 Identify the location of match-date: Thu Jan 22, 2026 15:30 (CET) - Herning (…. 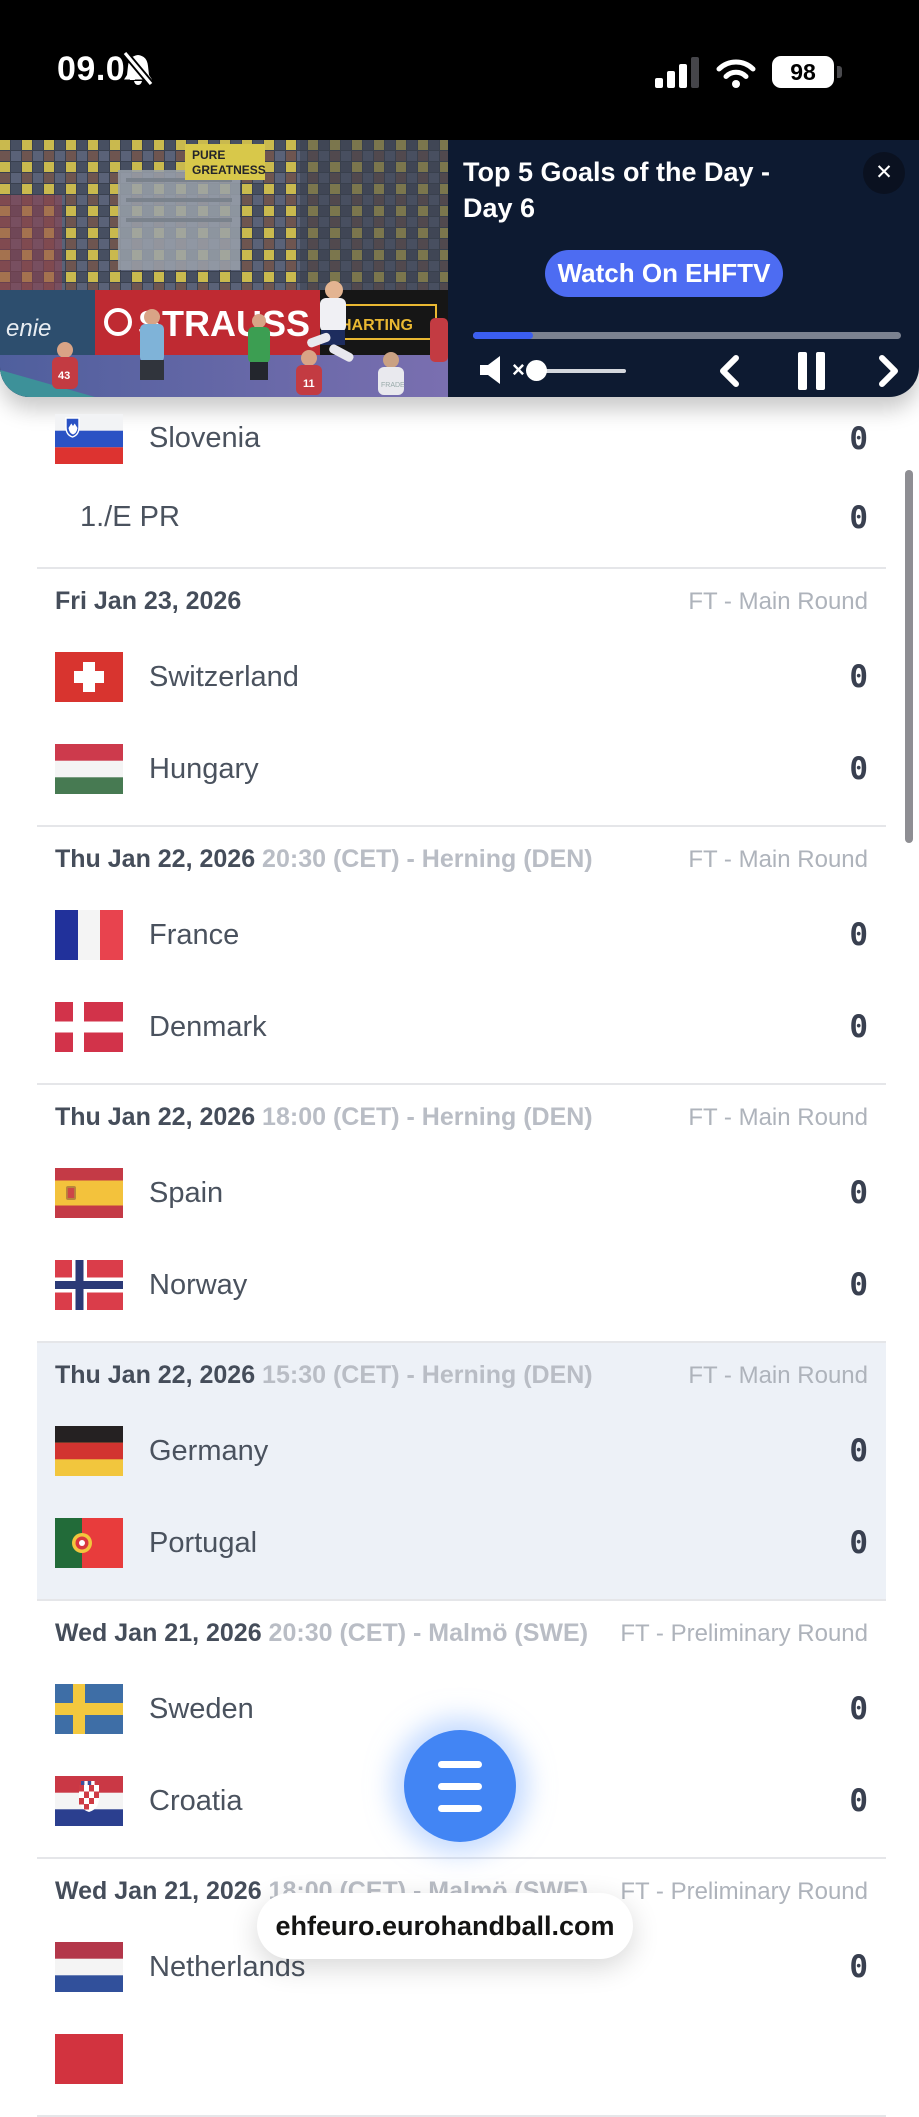
(324, 1375).